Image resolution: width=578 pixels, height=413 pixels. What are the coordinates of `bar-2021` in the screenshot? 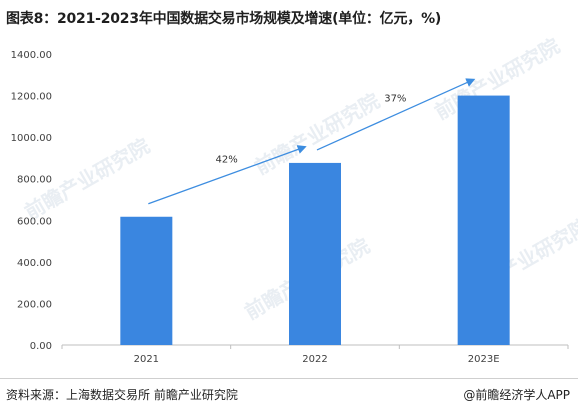 It's located at (146, 280).